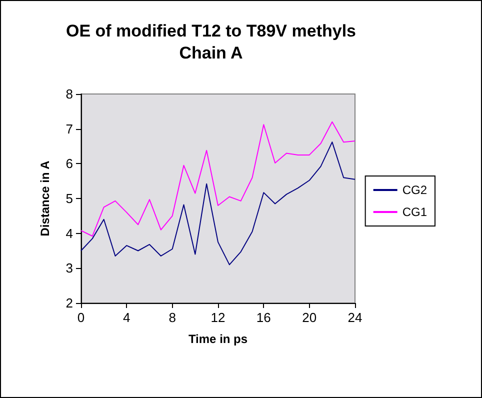  Describe the element at coordinates (69, 233) in the screenshot. I see `y-tick-label: 4` at that location.